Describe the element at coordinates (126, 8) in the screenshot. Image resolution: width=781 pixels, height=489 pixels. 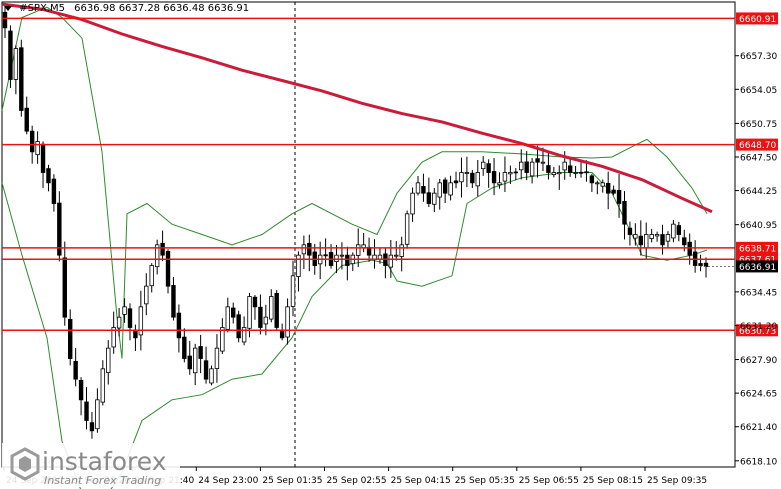
I see `symbol-header: #SPX,M5 6636.98 6637.28 6636.48 6636.91` at that location.